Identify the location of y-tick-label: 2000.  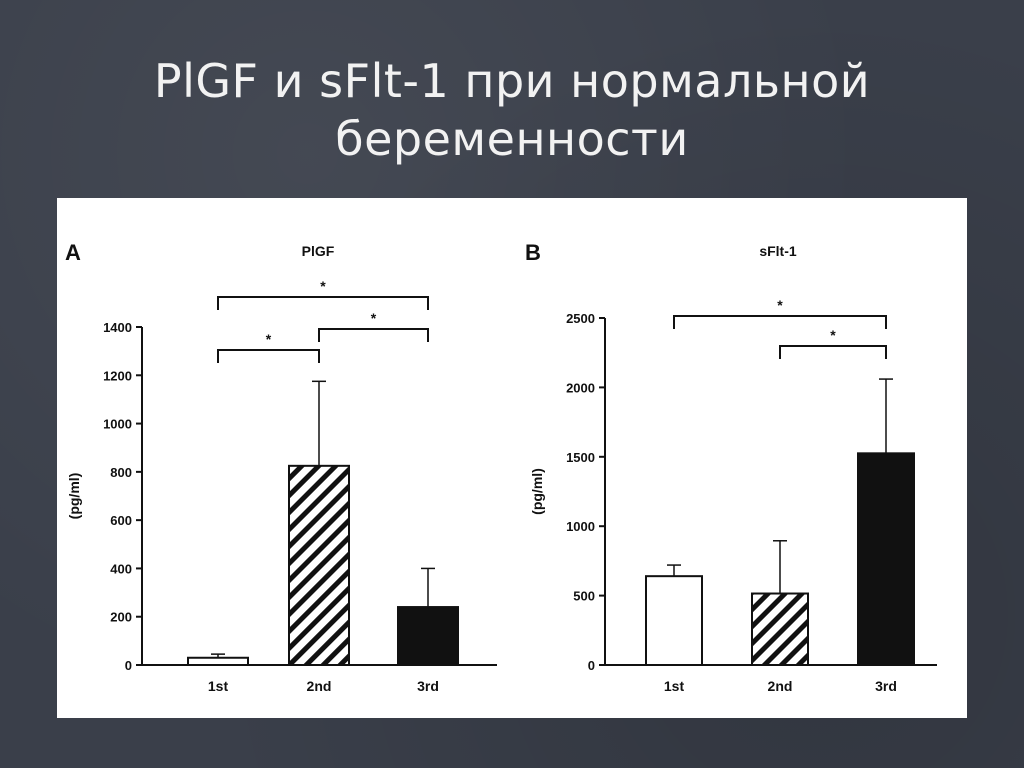
(580, 387).